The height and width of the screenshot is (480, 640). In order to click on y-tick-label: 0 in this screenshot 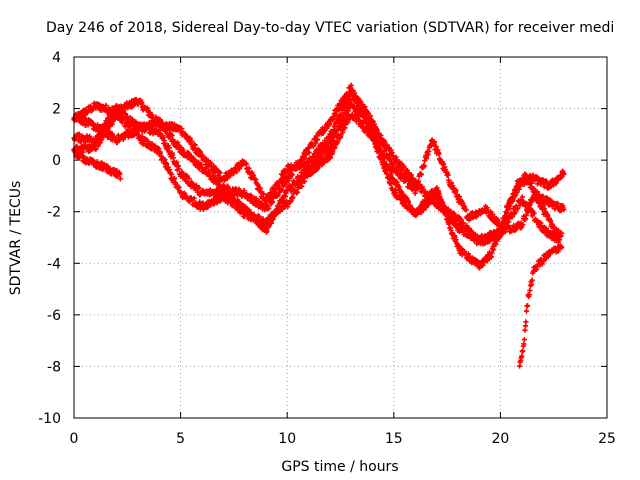, I will do `click(56, 161)`.